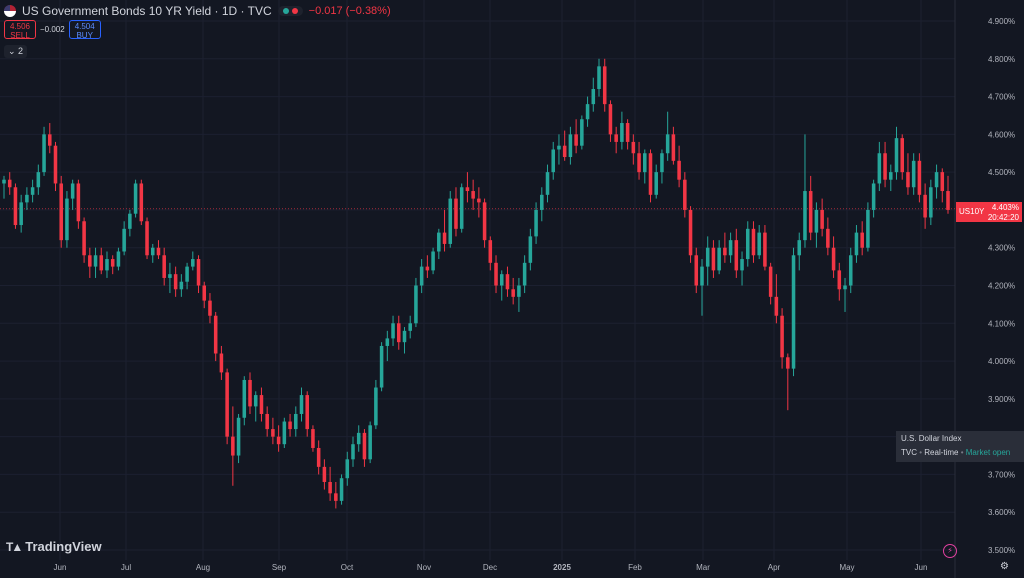 The height and width of the screenshot is (578, 1024). What do you see at coordinates (1001, 550) in the screenshot?
I see `y-tick-label: 3.500%` at bounding box center [1001, 550].